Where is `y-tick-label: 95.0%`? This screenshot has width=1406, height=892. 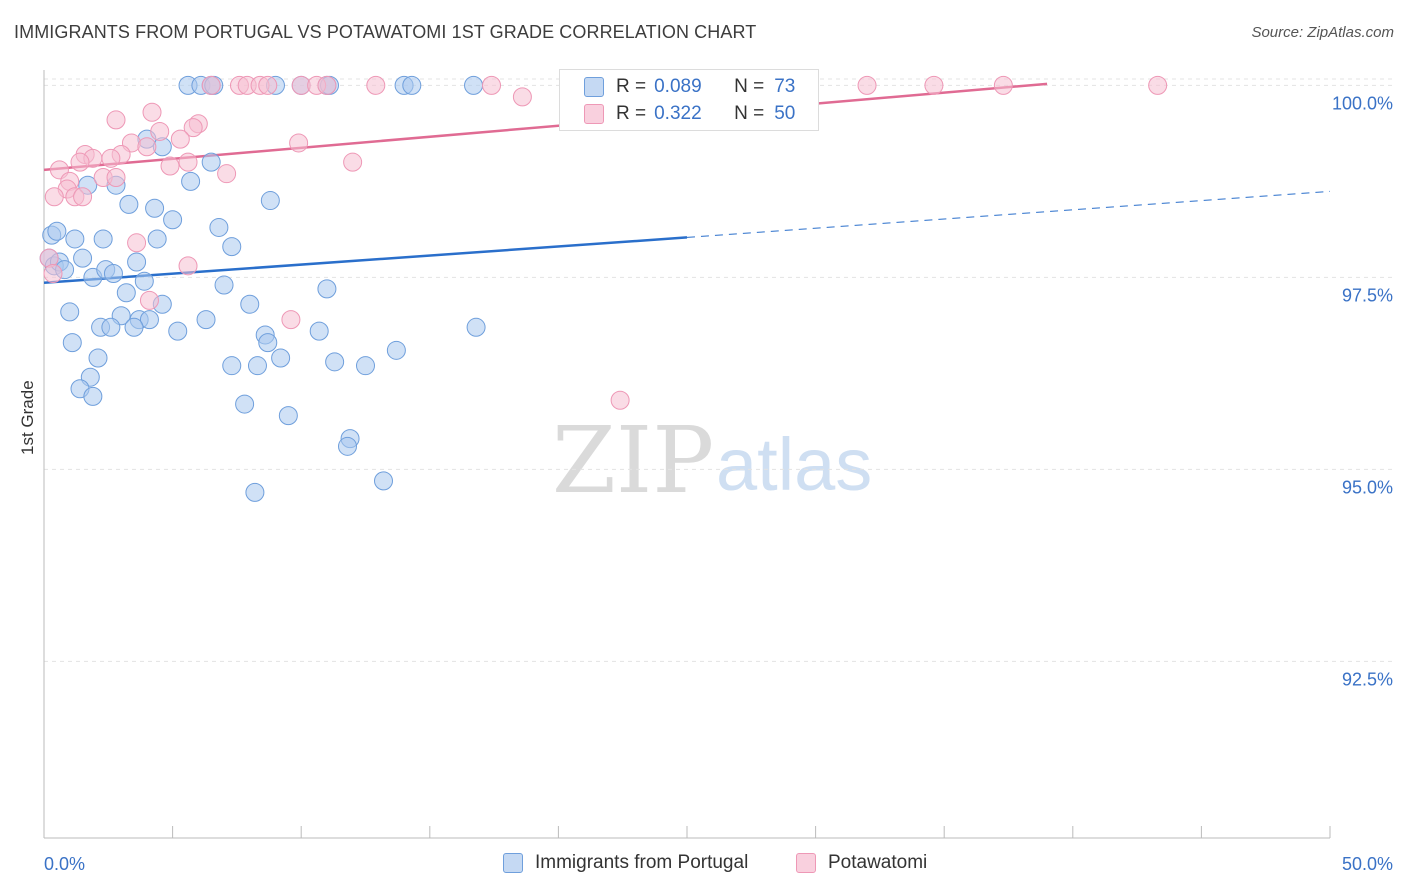
y-tick-label: 95.0% is located at coordinates (1367, 487).